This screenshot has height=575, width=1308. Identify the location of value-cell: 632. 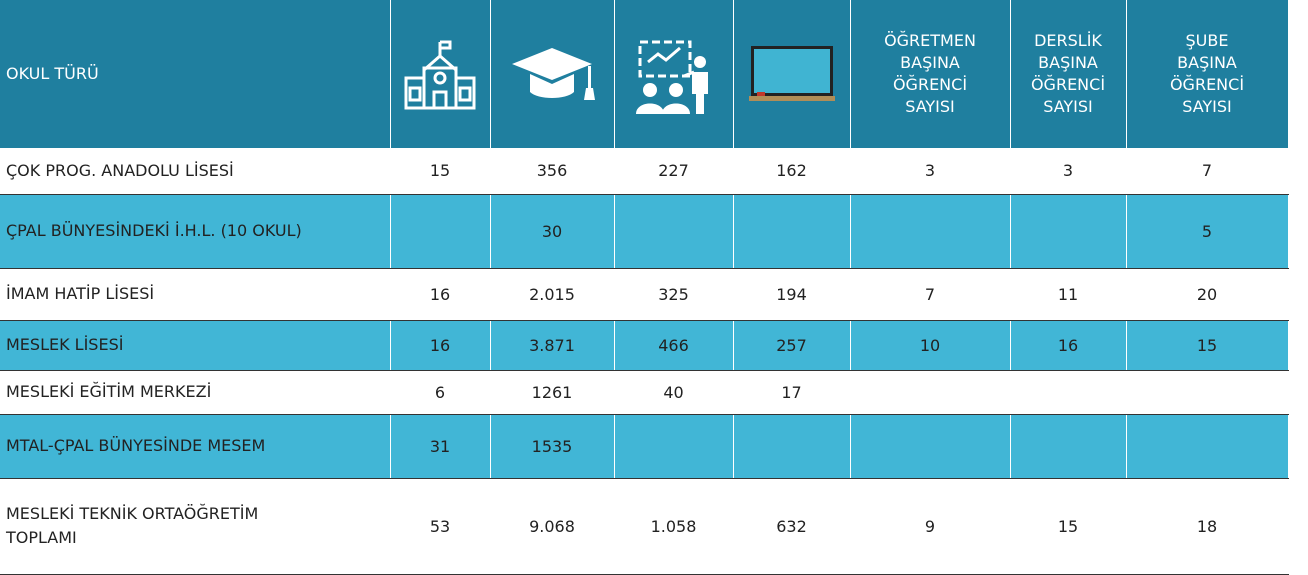
(792, 526).